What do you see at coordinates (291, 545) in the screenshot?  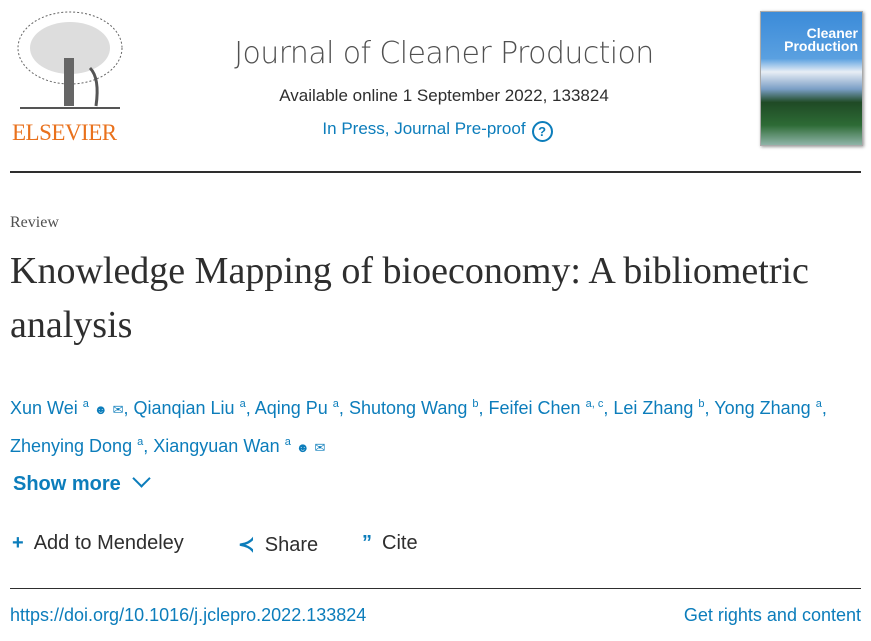 I see `share-label: Share` at bounding box center [291, 545].